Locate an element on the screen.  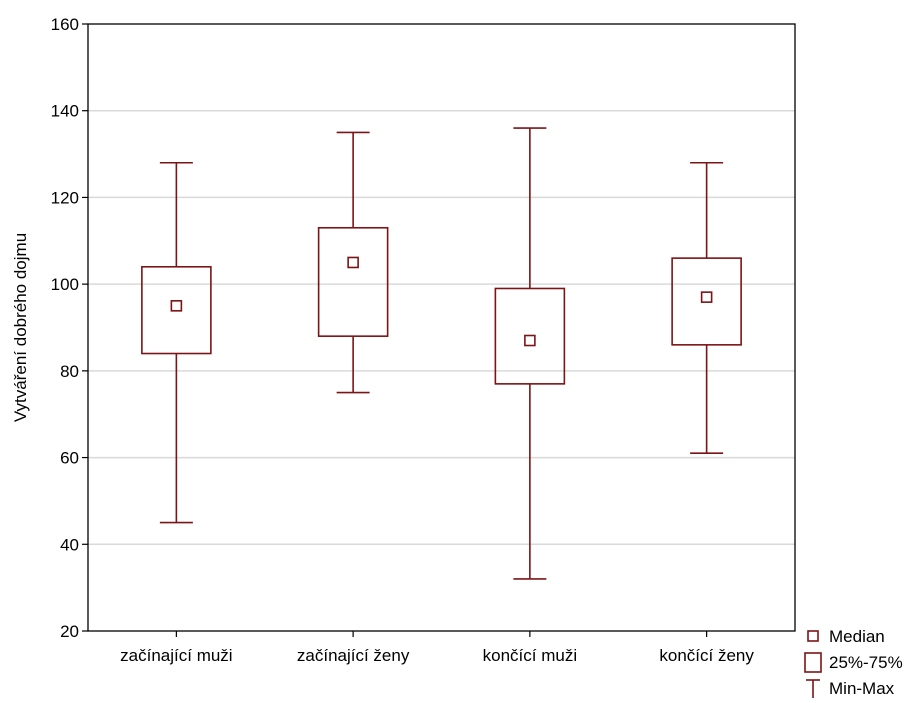
y-tick-label: 100 is located at coordinates (65, 284).